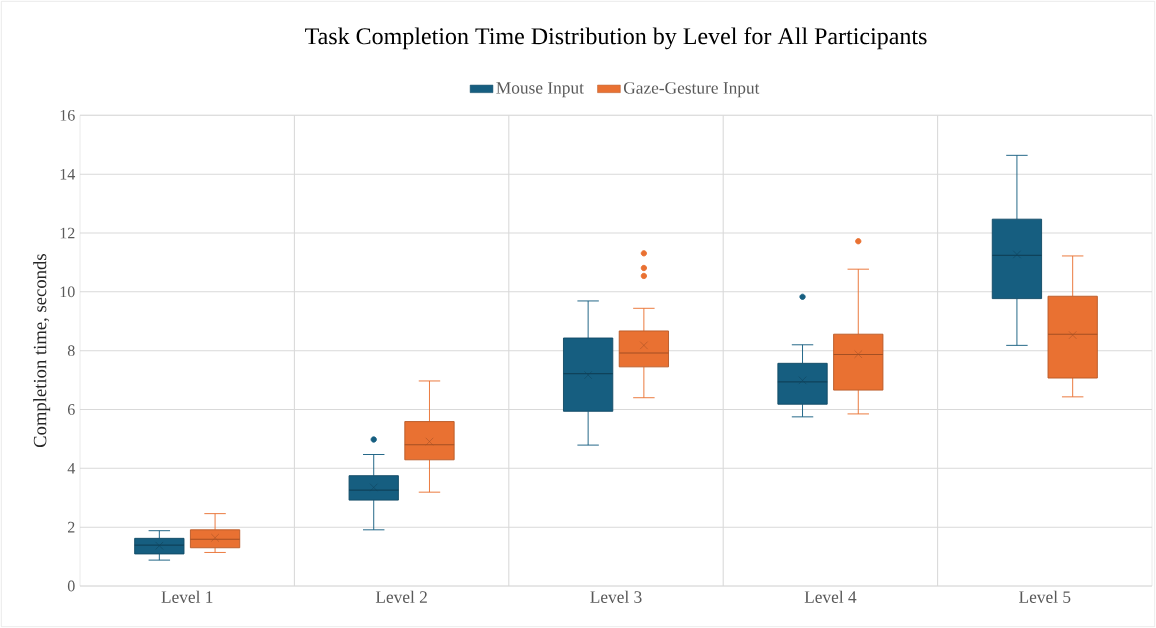 This screenshot has height=628, width=1156. I want to click on x-tick-label: Level 3, so click(616, 596).